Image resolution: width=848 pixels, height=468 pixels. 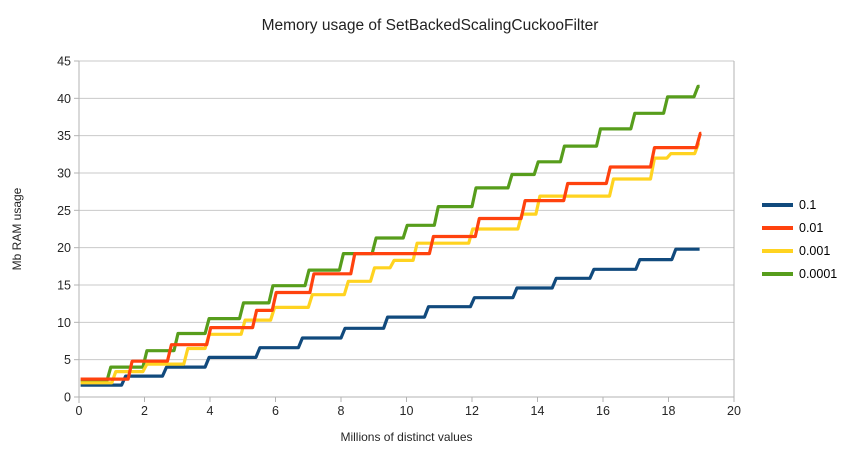 What do you see at coordinates (777, 204) in the screenshot?
I see `legend-swatch-0.1` at bounding box center [777, 204].